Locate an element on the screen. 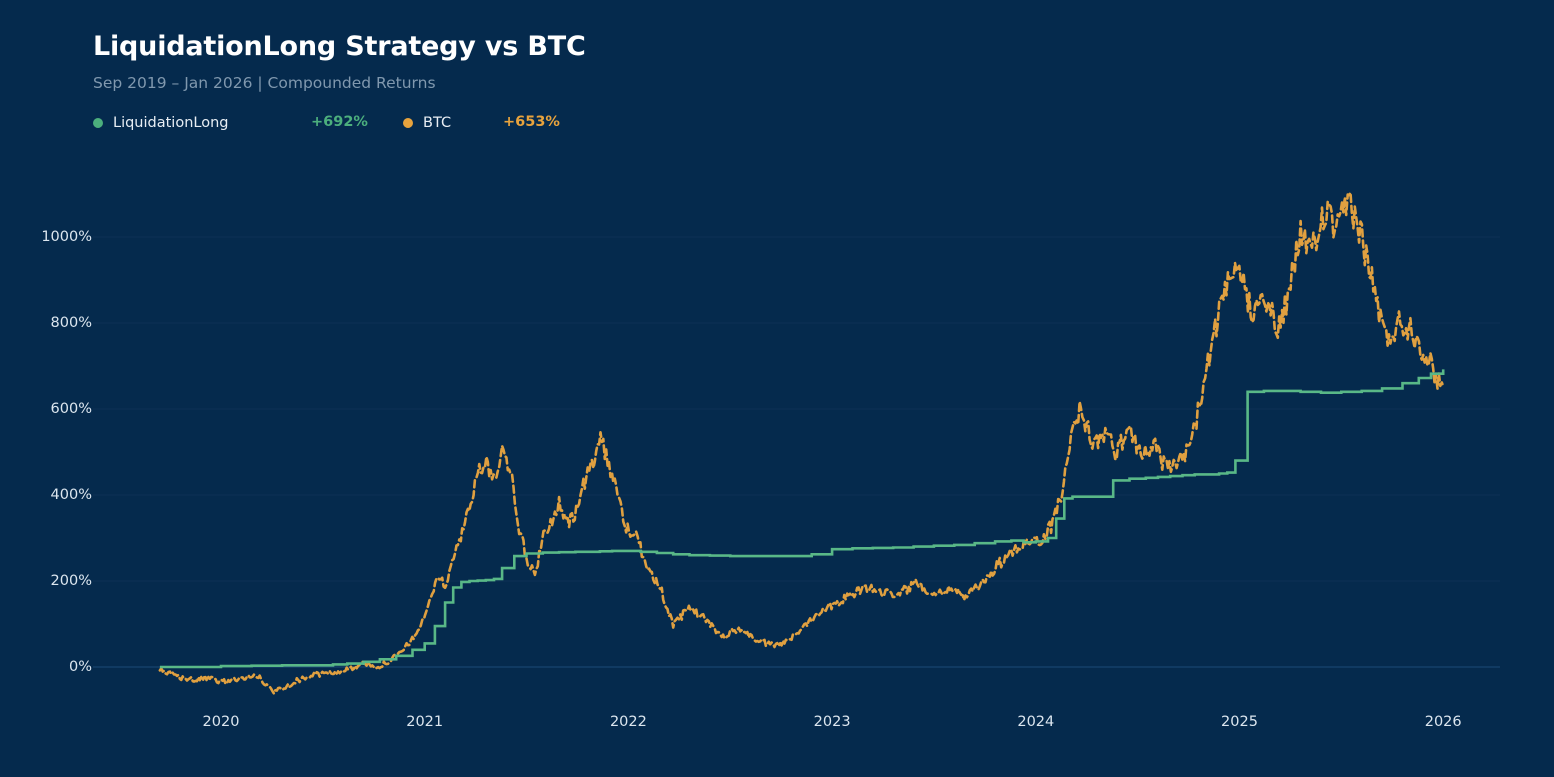  legend-item-btc: BTC +653% is located at coordinates (481, 123).